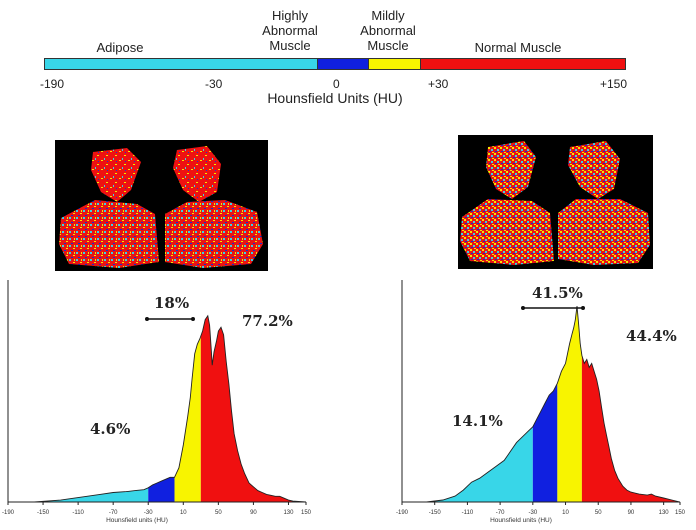 This screenshot has width=696, height=530. I want to click on legend-tick--30: -30, so click(214, 84).